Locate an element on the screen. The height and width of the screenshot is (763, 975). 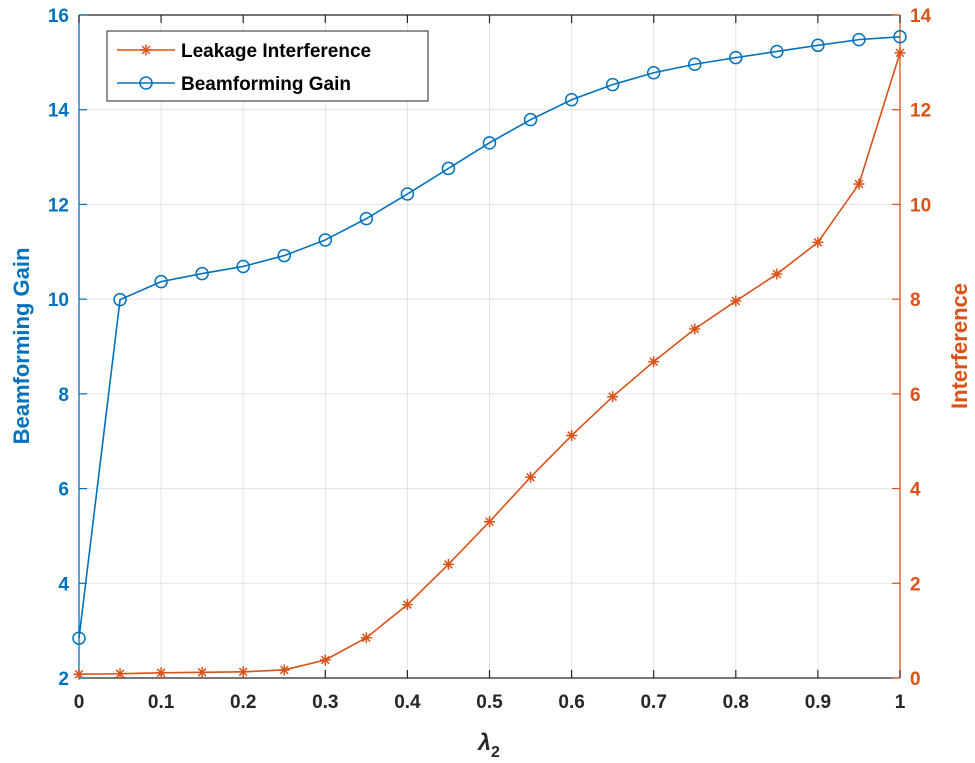
left-tick-label: 10 is located at coordinates (58, 300).